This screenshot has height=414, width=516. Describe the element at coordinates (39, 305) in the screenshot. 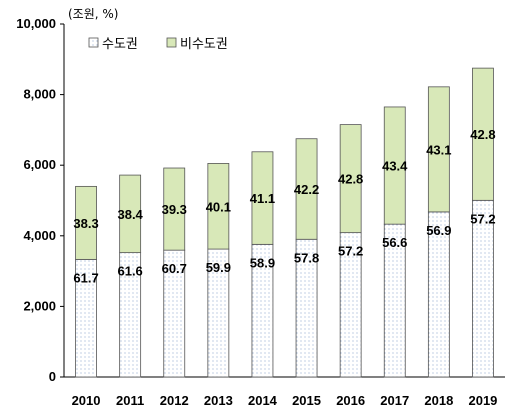

I see `y-tick-label: 2,000` at that location.